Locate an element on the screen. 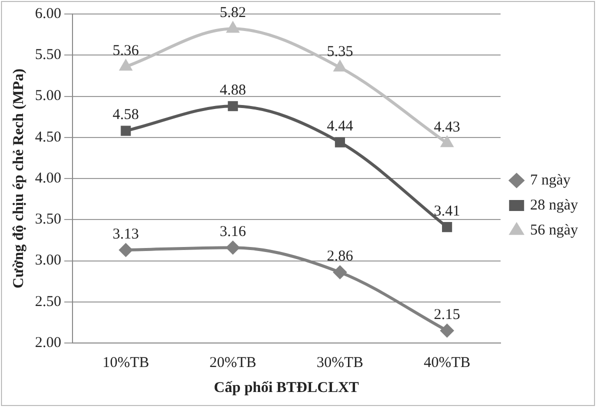 This screenshot has width=596, height=407. x-tick-label: 10%TB is located at coordinates (126, 362).